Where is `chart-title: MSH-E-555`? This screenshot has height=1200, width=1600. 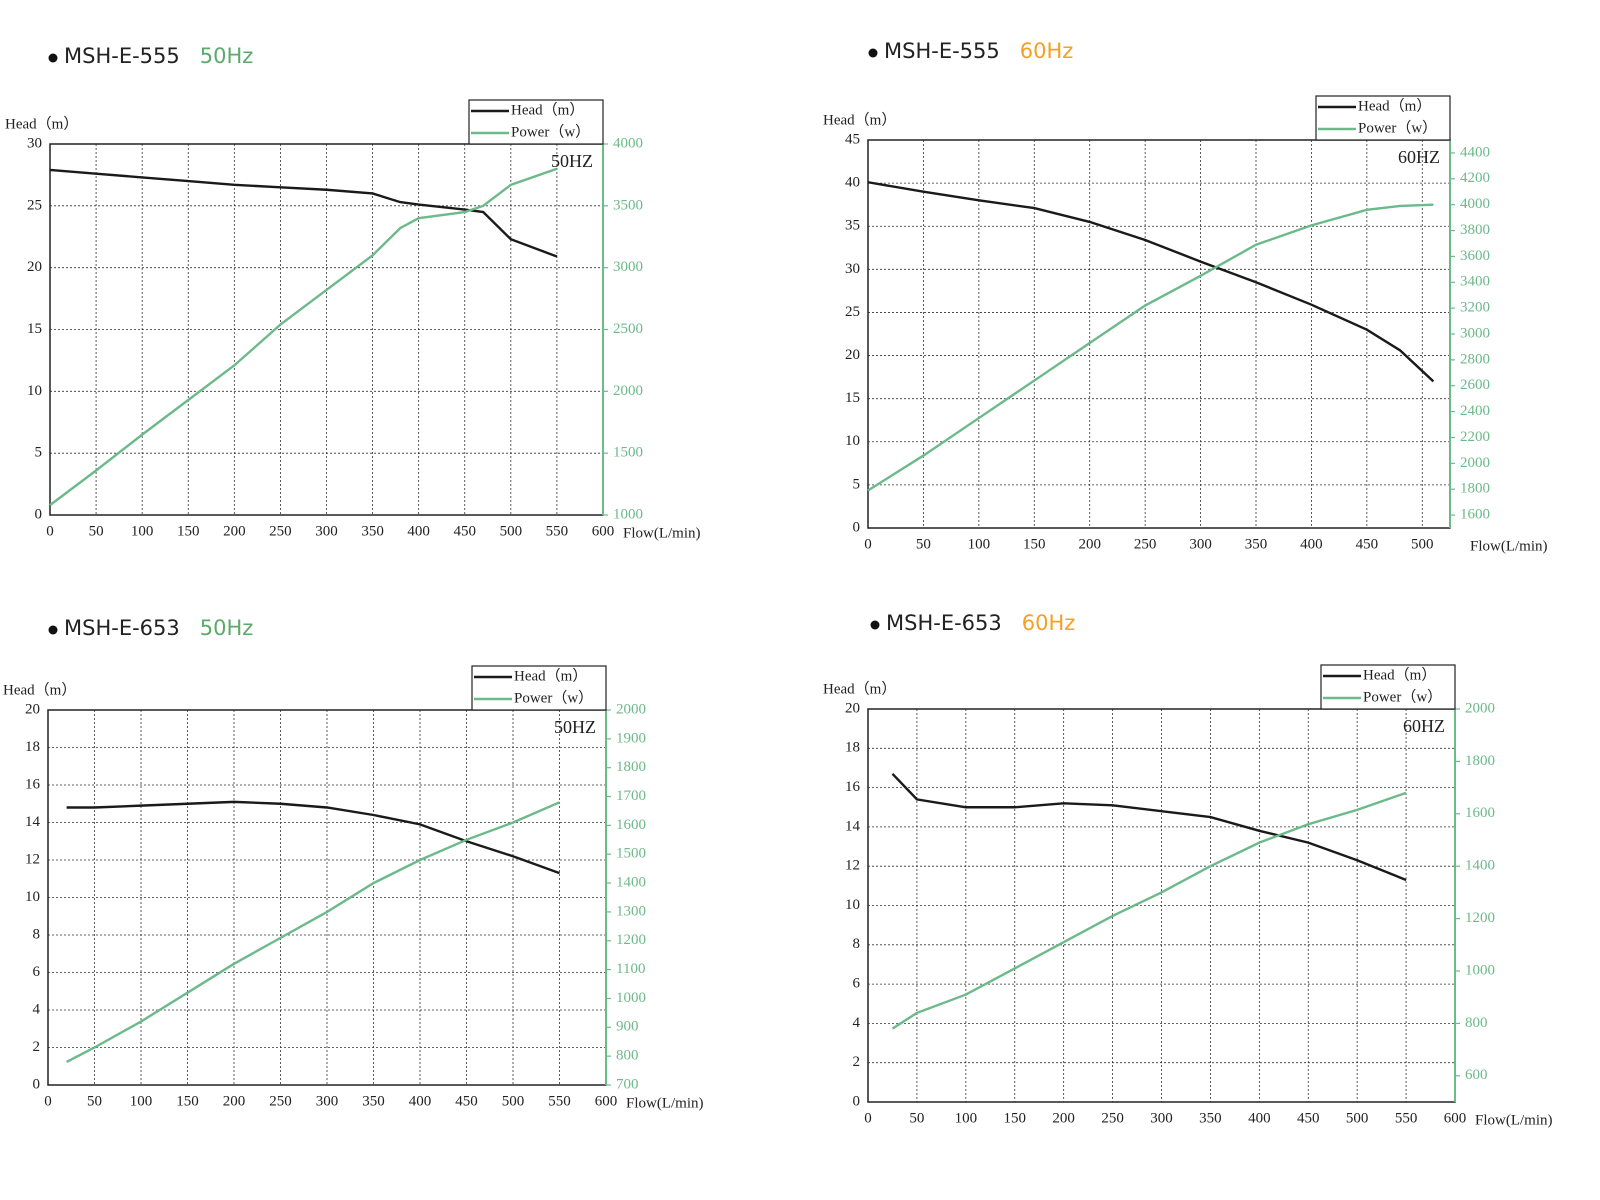 chart-title: MSH-E-555 is located at coordinates (122, 56).